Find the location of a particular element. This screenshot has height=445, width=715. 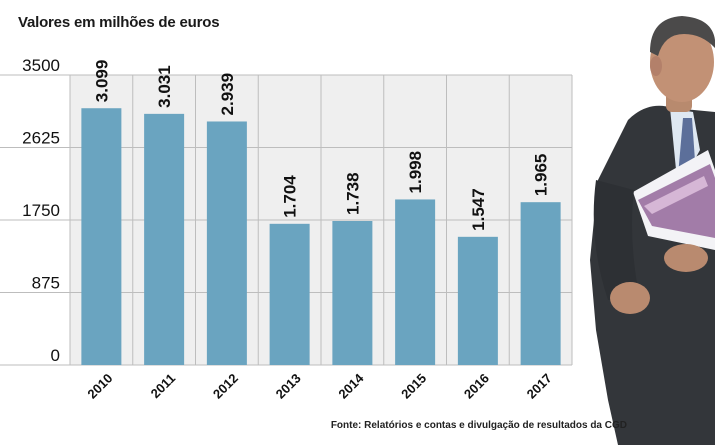

y-tick-label: 2625 is located at coordinates (41, 138).